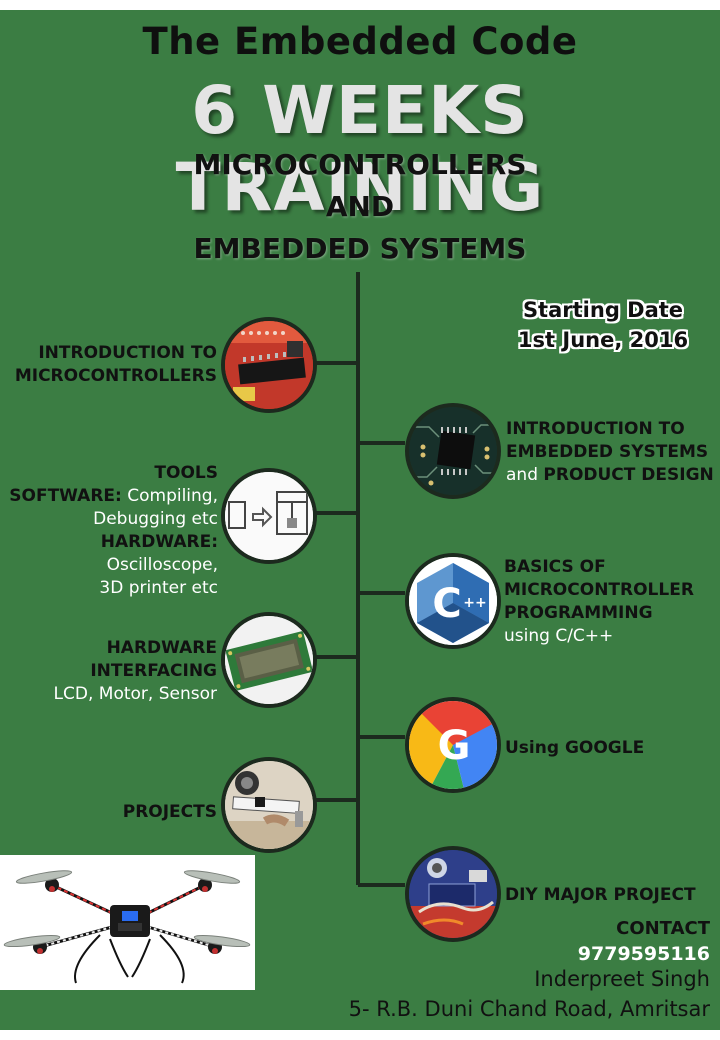  I want to click on topic-line: INTERFACING, so click(153, 671).